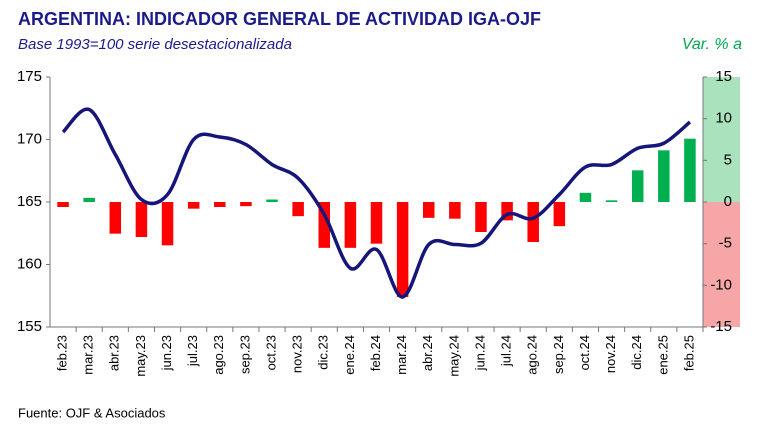 This screenshot has width=770, height=432. I want to click on x-tick-label: dic.23, so click(323, 352).